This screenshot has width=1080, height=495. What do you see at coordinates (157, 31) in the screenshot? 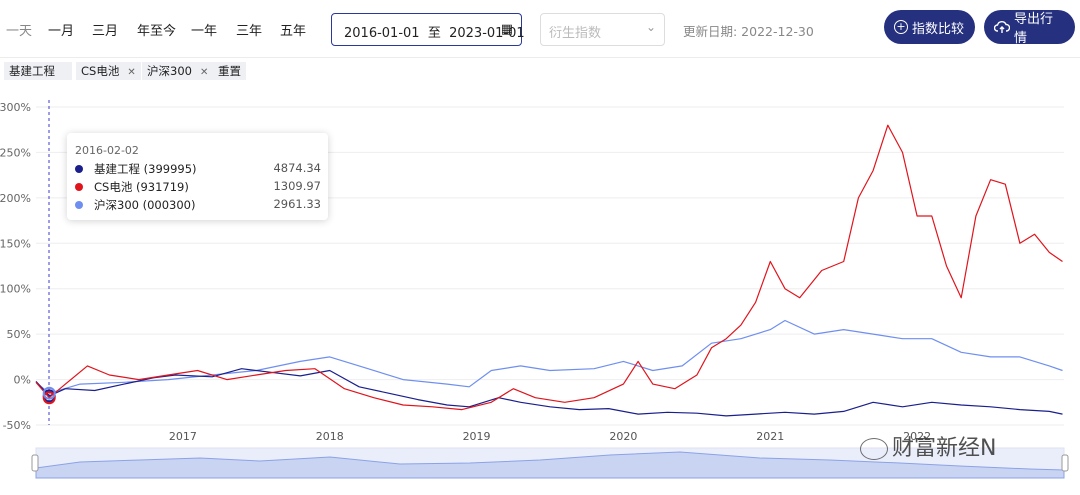
I see `range-ytd-button: 年至今` at bounding box center [157, 31].